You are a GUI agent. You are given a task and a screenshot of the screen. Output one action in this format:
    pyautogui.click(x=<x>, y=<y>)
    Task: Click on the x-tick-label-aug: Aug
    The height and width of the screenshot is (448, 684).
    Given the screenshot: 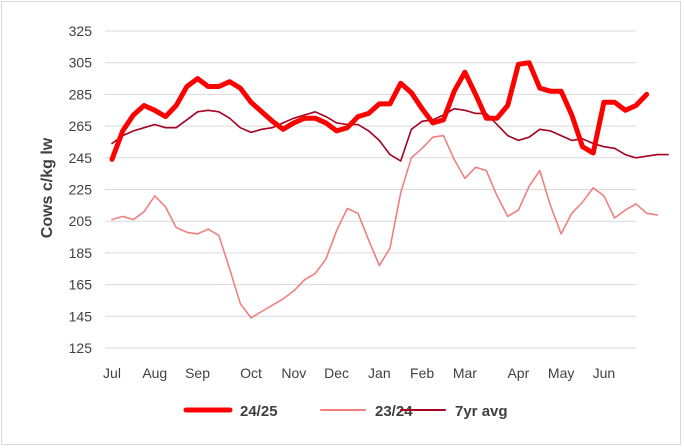 What is the action you would take?
    pyautogui.click(x=154, y=373)
    